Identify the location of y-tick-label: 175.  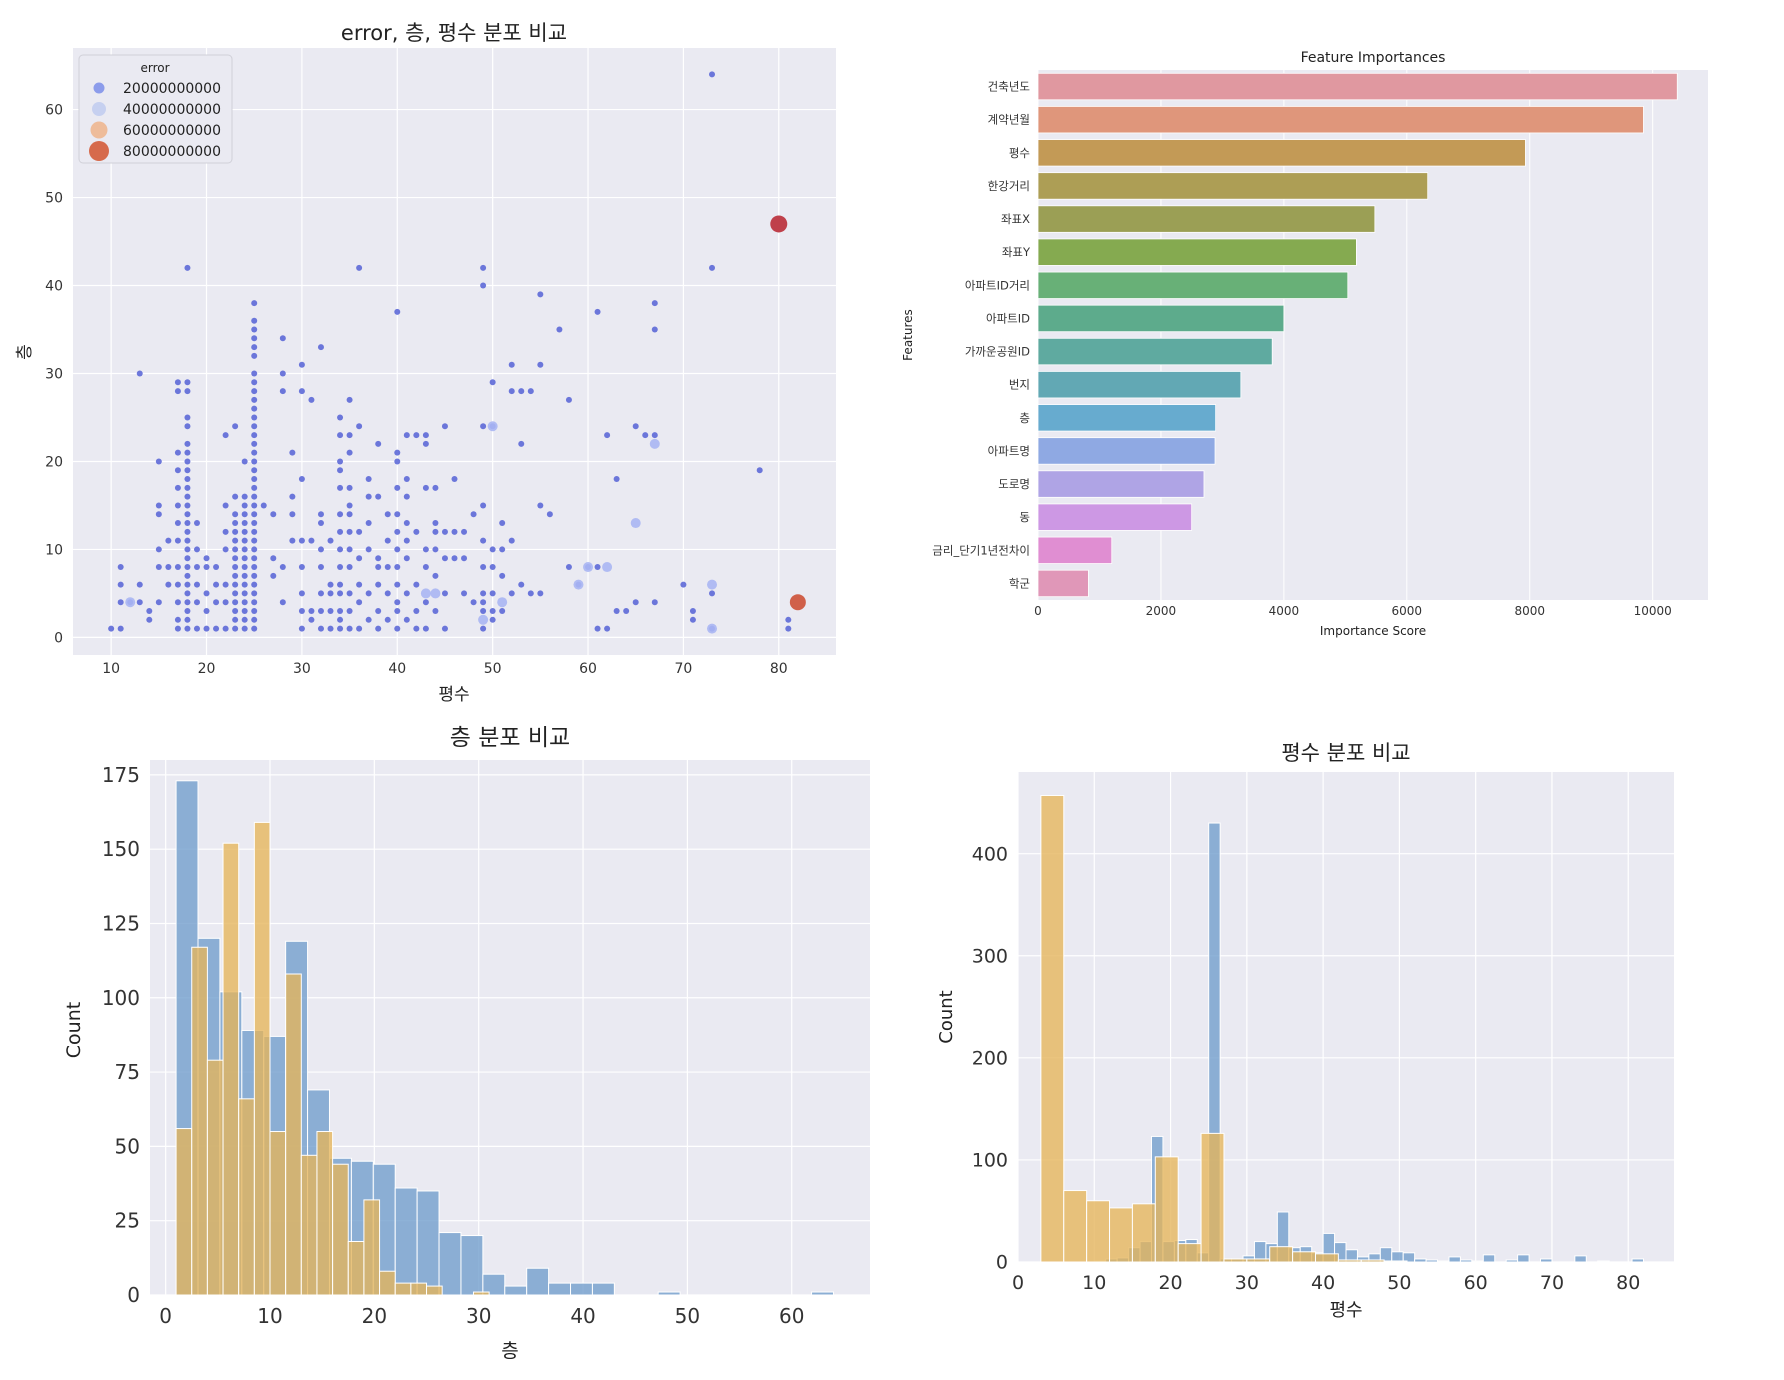
(121, 775).